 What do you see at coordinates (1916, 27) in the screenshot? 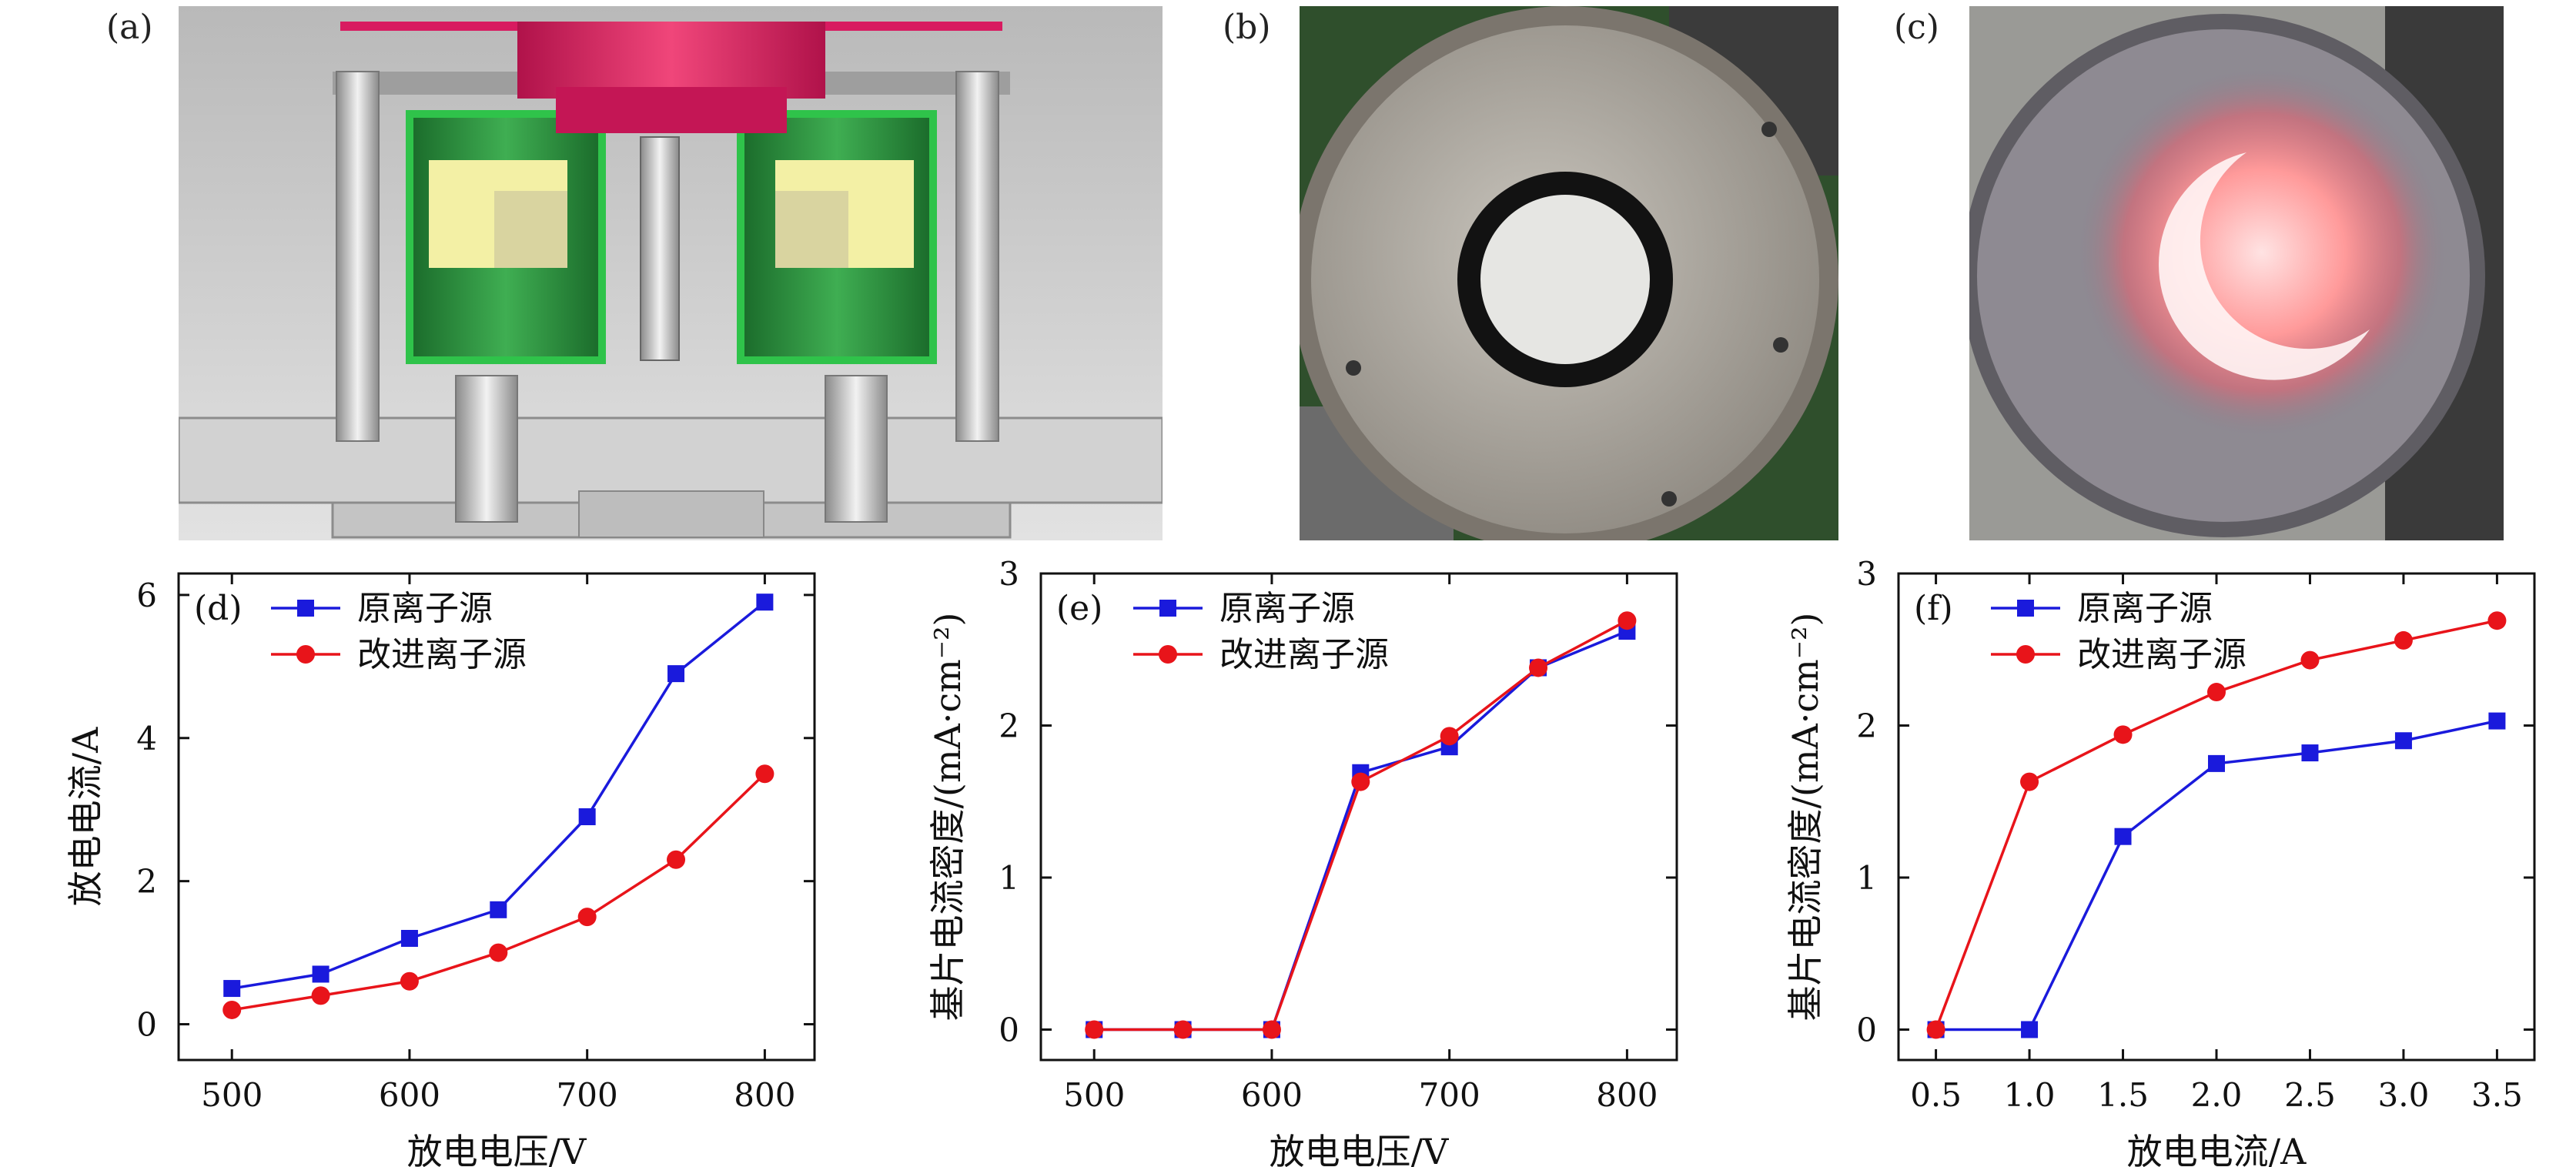
I see `panel-label-c: (c)` at bounding box center [1916, 27].